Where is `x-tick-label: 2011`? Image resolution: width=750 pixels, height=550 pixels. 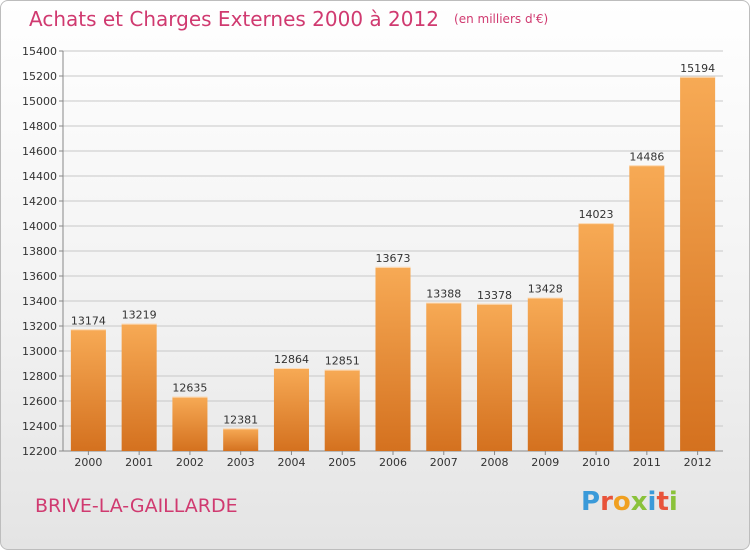
x-tick-label: 2011 is located at coordinates (647, 462).